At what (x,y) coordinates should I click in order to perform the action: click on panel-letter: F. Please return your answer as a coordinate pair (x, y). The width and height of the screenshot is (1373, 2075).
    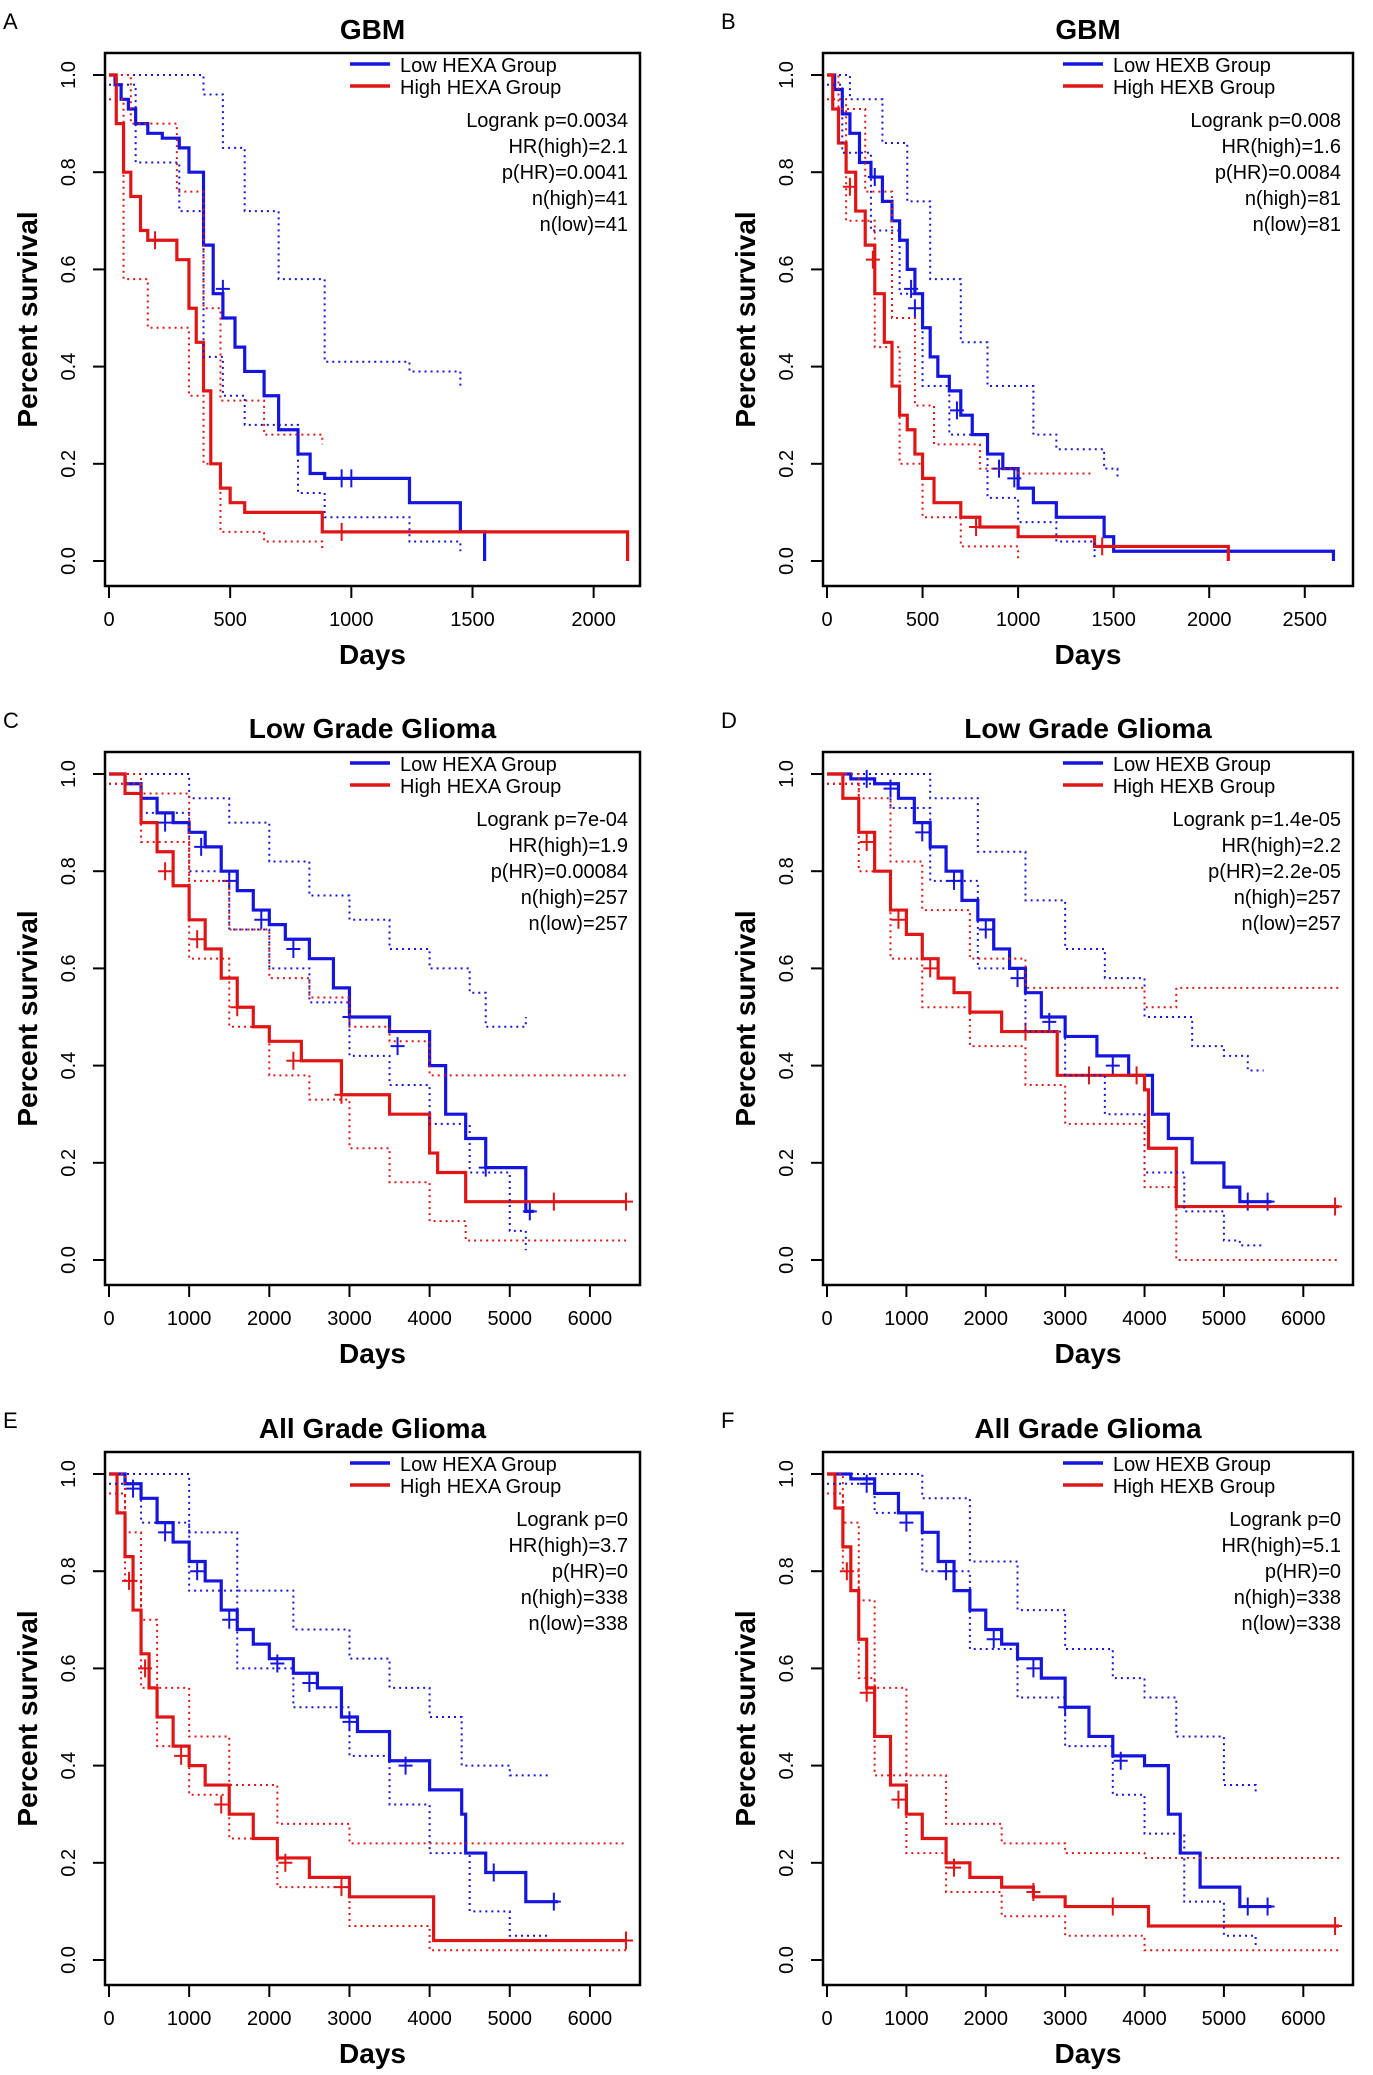
    Looking at the image, I should click on (727, 1420).